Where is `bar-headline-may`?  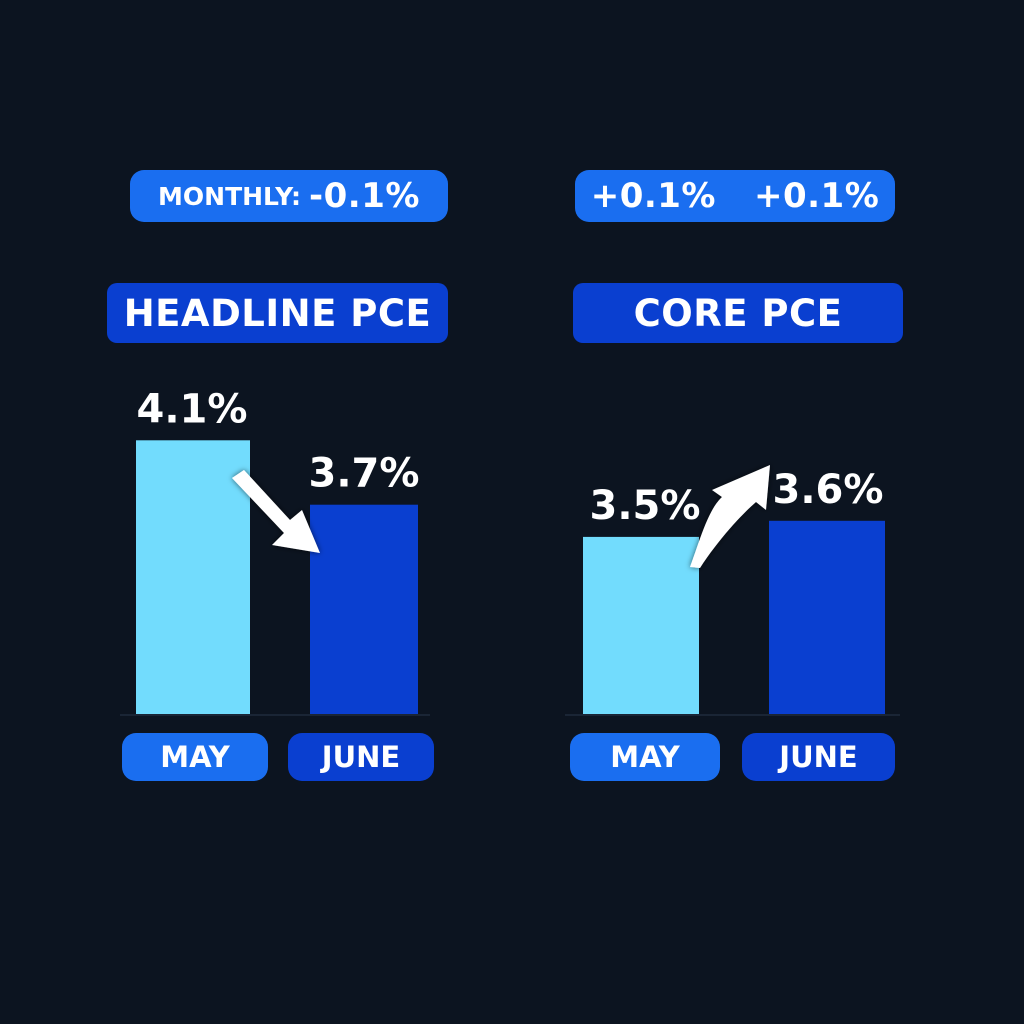
bar-headline-may is located at coordinates (193, 577).